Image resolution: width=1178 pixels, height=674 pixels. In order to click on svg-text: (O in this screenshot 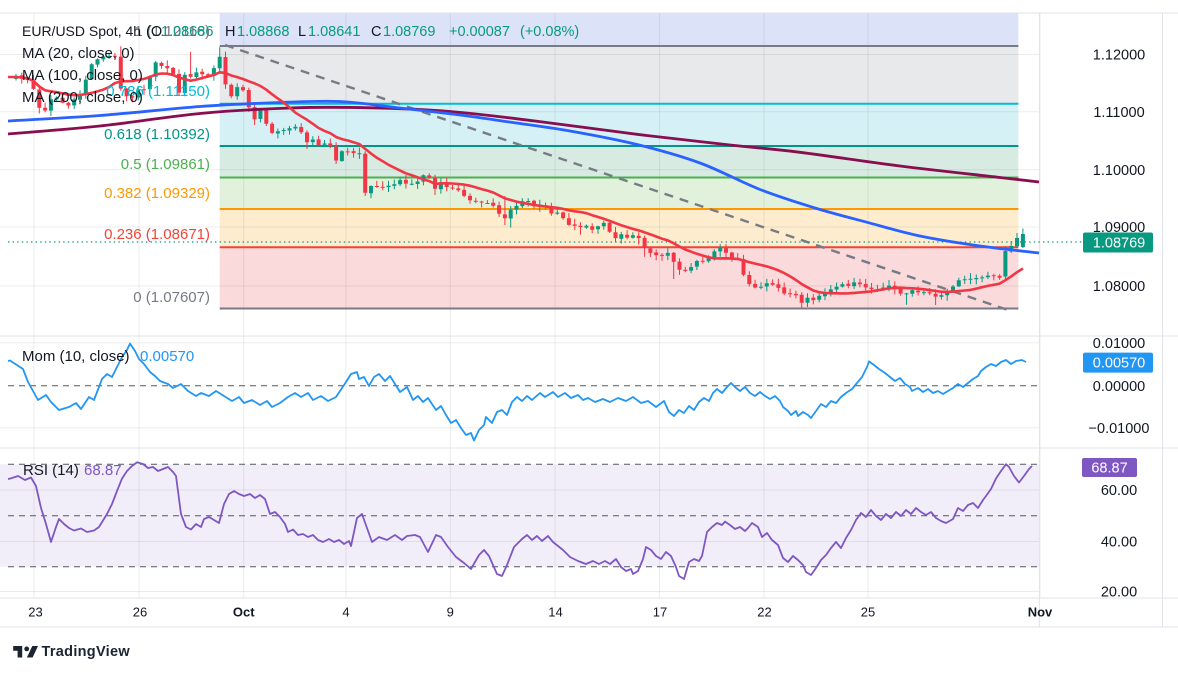, I will do `click(154, 32)`.